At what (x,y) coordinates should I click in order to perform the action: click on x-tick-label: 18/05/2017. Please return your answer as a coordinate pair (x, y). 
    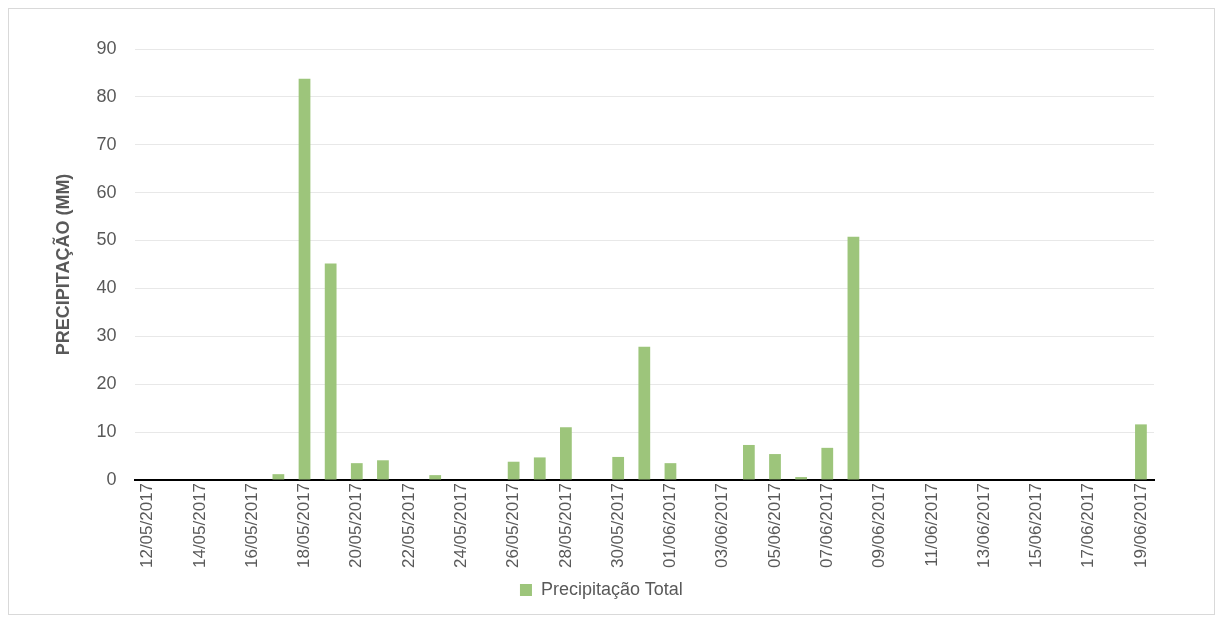
    Looking at the image, I should click on (304, 525).